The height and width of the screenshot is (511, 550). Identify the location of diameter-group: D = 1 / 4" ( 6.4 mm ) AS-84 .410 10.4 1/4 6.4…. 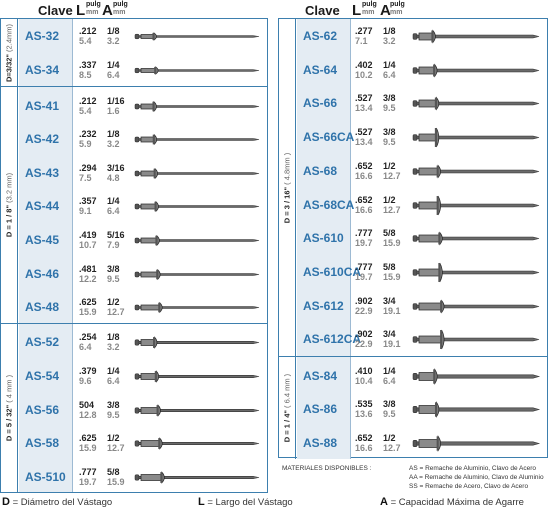
(413, 407).